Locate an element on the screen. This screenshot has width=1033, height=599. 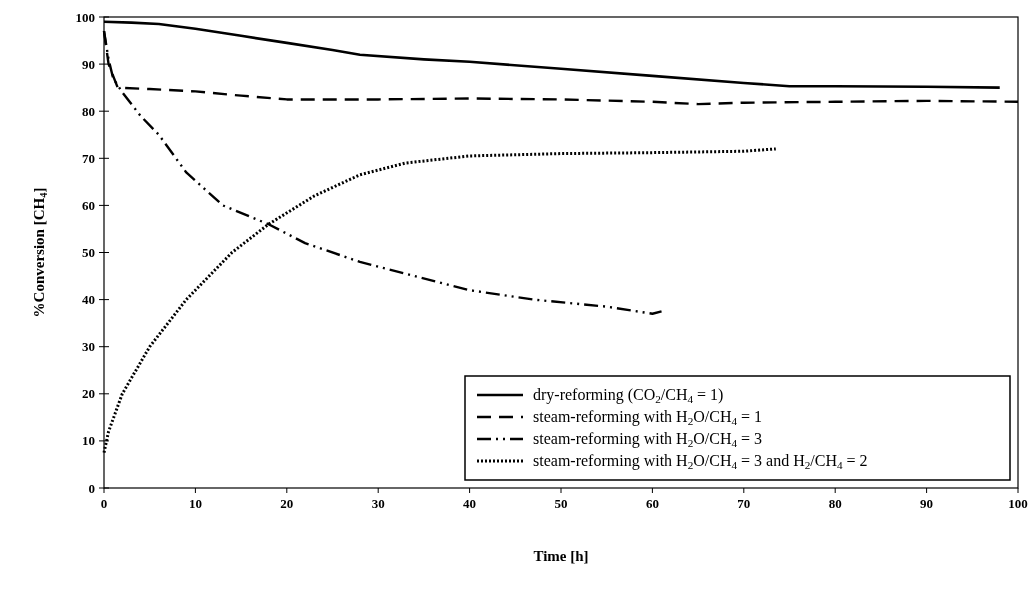
text: steam-reforming with H$_{2}$O/CH$_{4}$ = 3 and H$_{2}$/CH$_{4}$ = 2 is located at coordinates (700, 462).